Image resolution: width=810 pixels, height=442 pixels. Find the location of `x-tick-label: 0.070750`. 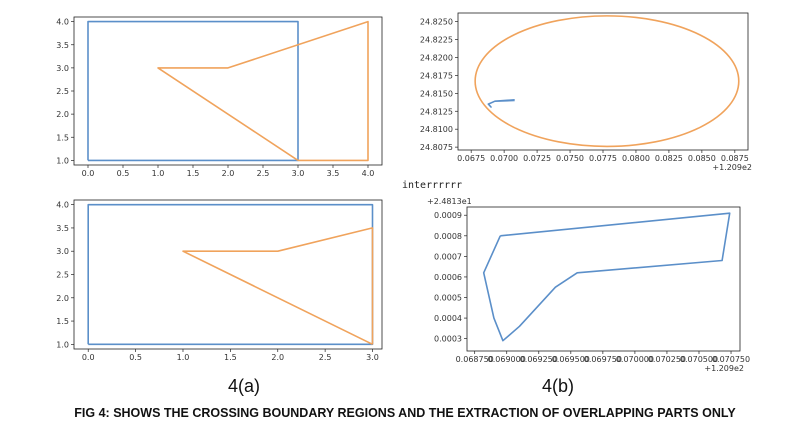

x-tick-label: 0.070750 is located at coordinates (731, 359).